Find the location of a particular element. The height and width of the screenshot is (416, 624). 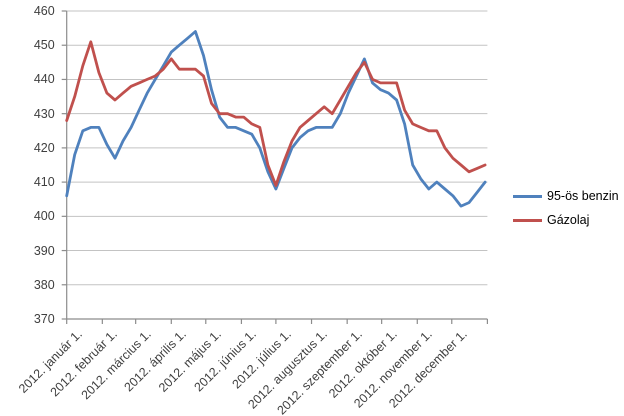

legend-label-gazolaj: Gázolaj is located at coordinates (568, 220).